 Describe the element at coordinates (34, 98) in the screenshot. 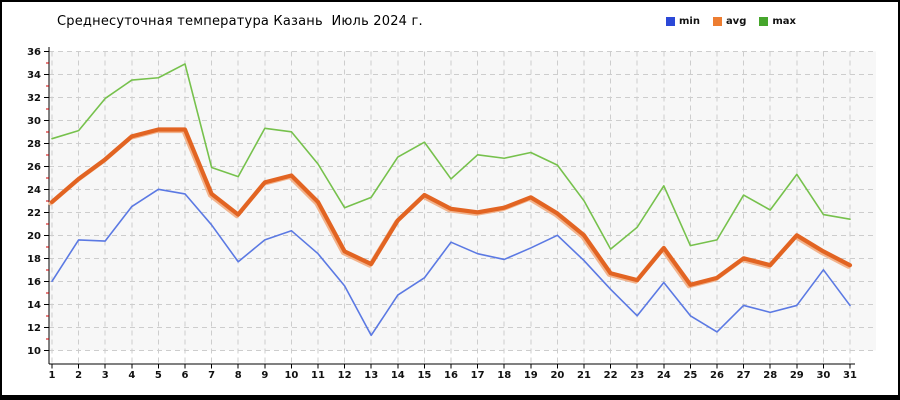

I see `svg-text: 32` at that location.